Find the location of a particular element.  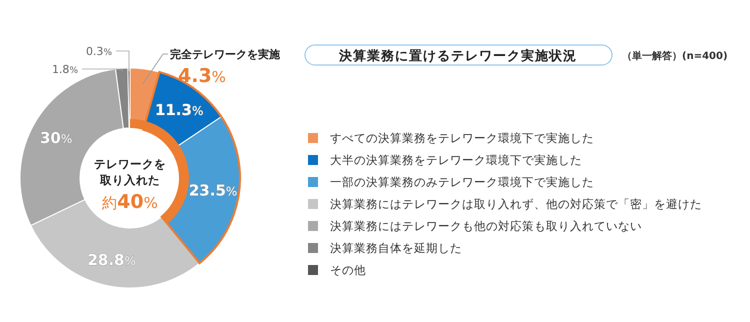

legend-label: 決算業務にはテレワークは取り入れず、他の対応策で「密」を避けた is located at coordinates (516, 204).